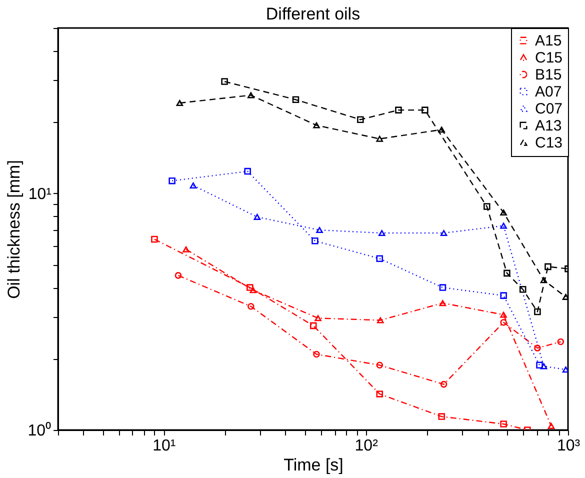 The width and height of the screenshot is (585, 478). I want to click on legend-label: C15, so click(549, 58).